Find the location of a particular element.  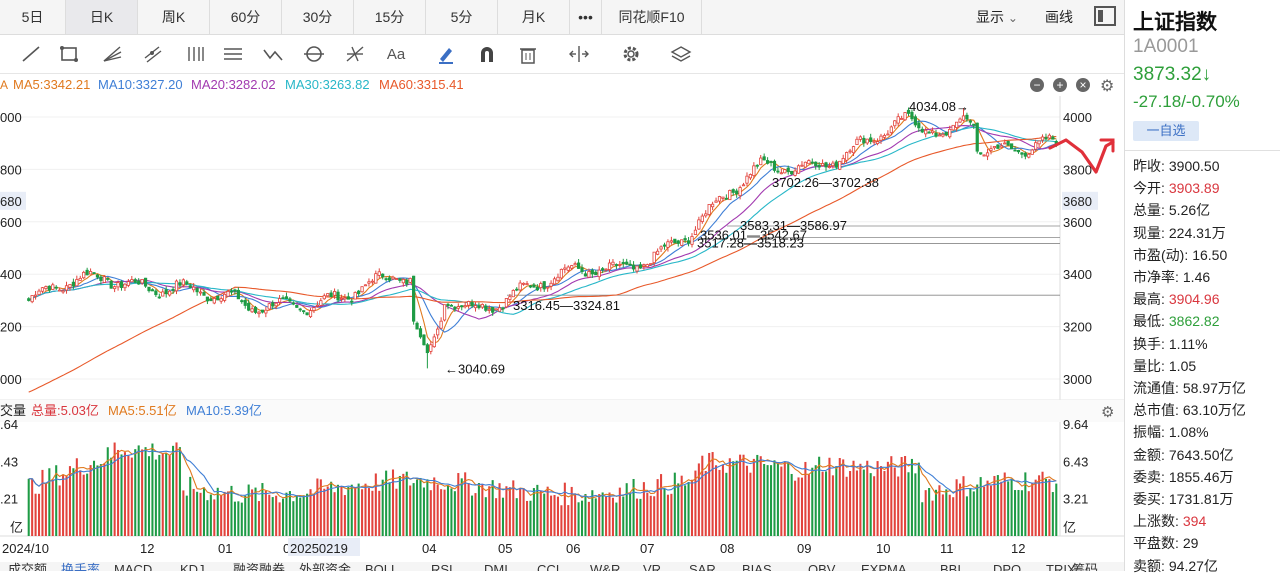

tab-30min: 30分 is located at coordinates (318, 17).